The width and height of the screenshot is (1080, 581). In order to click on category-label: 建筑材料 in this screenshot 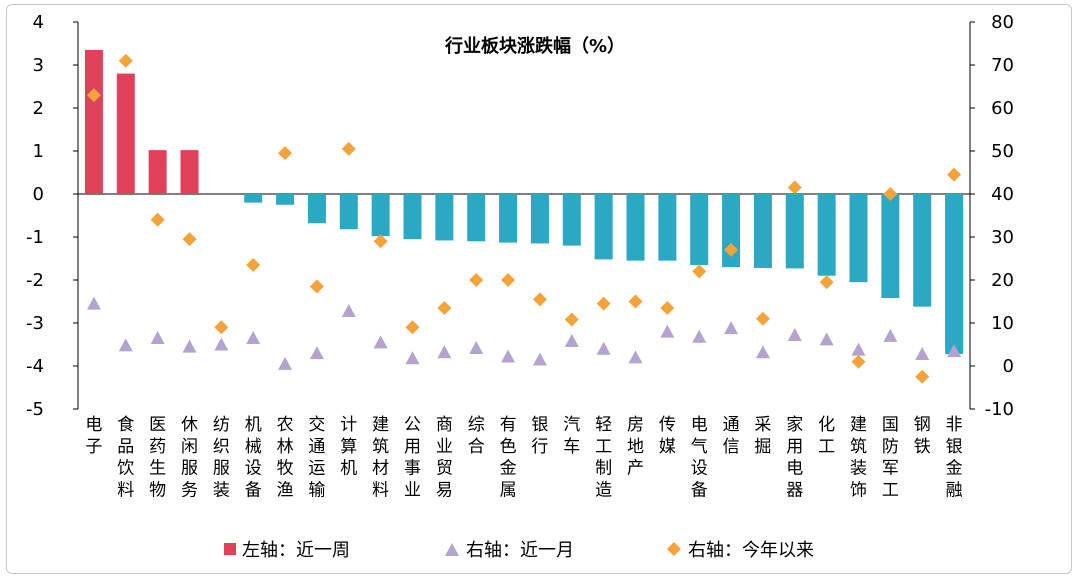, I will do `click(380, 457)`.